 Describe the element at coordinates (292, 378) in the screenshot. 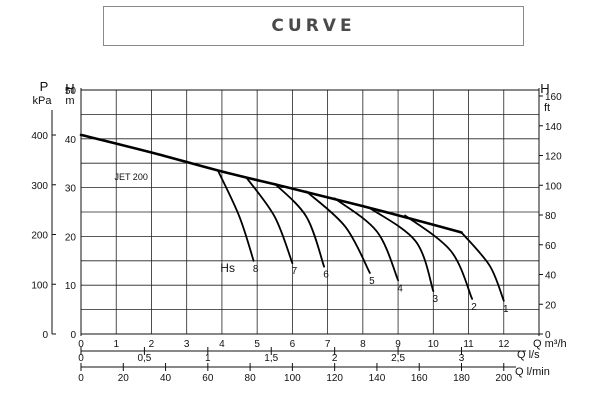

I see `q-lmin-tick-label: 100` at that location.